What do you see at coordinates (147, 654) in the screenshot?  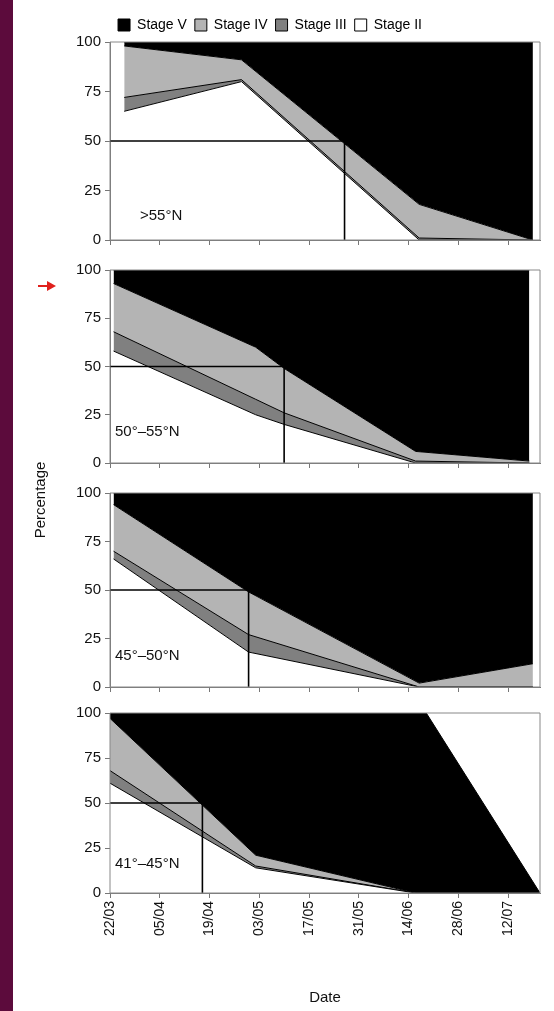 I see `annotation: 45°–50°N` at bounding box center [147, 654].